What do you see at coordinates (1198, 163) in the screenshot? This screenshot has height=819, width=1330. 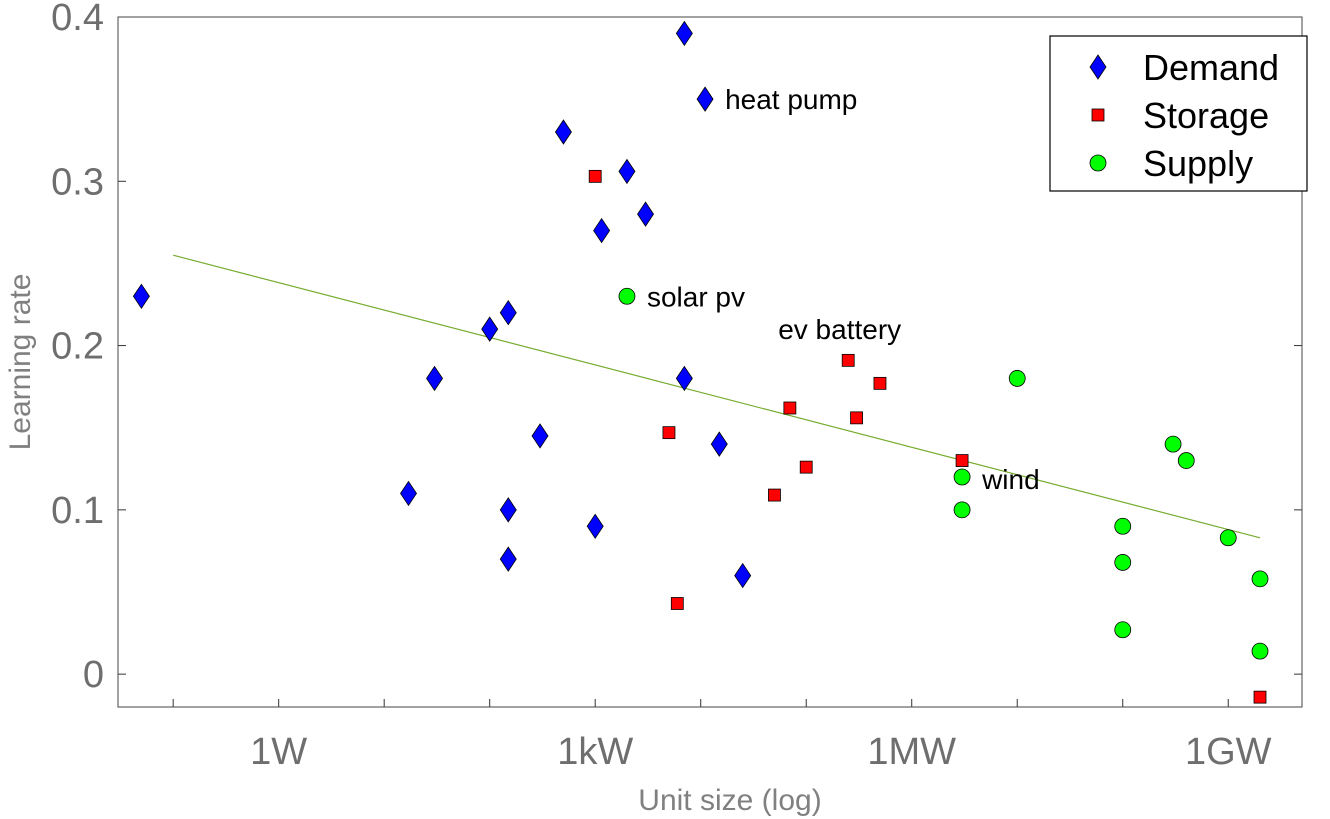 I see `legend-entry-supply: Supply` at bounding box center [1198, 163].